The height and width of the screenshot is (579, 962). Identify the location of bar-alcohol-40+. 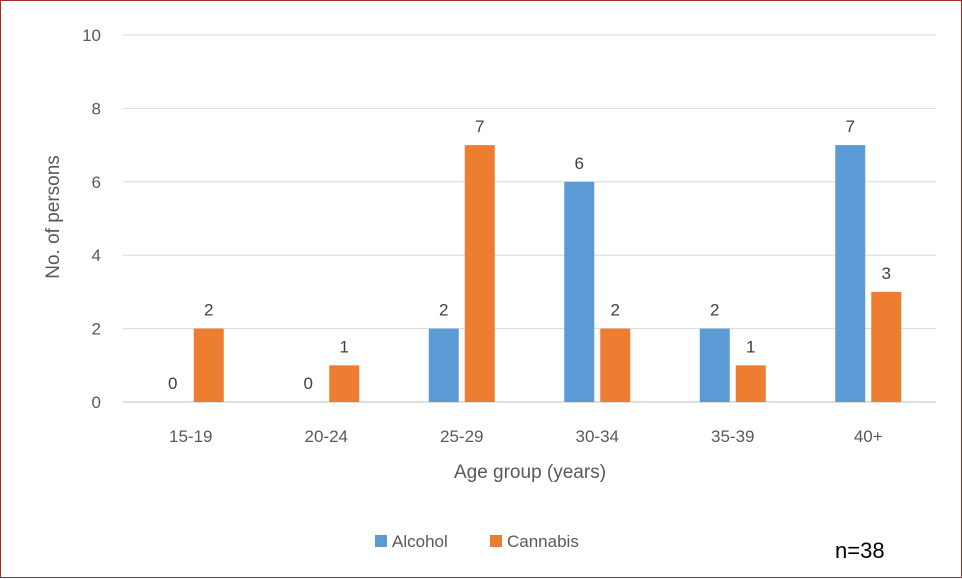
(850, 273).